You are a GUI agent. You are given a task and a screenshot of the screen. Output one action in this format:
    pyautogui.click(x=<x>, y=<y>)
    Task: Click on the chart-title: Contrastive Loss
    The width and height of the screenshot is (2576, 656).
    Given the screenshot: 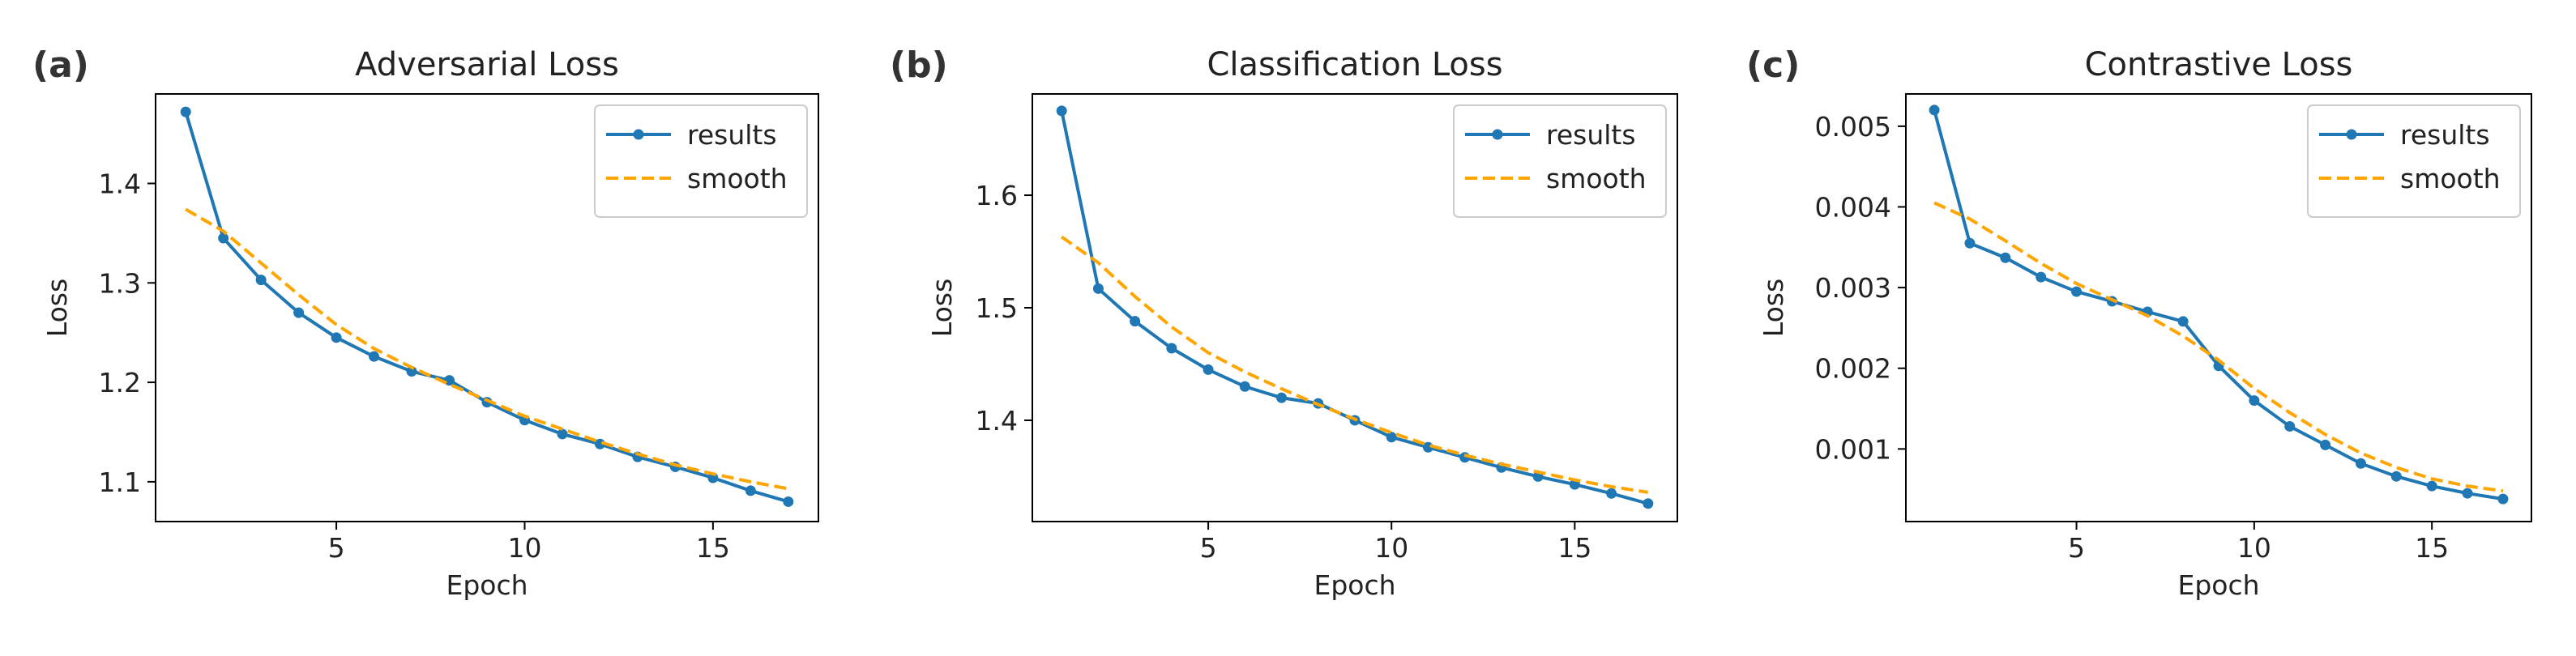 What is the action you would take?
    pyautogui.click(x=2219, y=65)
    